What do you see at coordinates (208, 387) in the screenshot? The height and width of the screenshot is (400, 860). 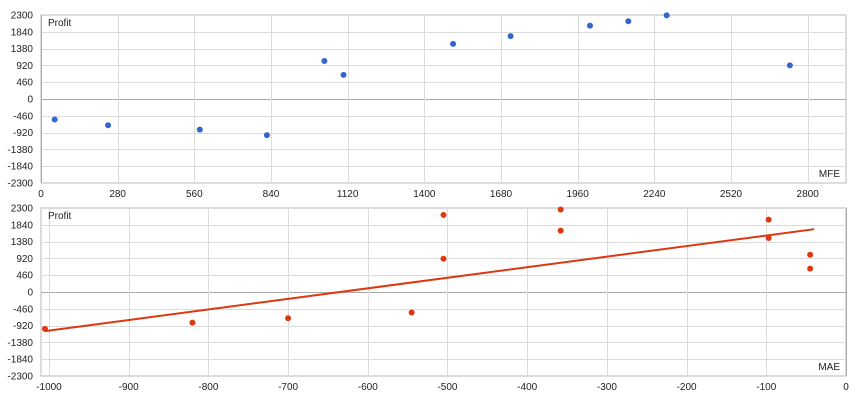 I see `x-tick-label: -800` at bounding box center [208, 387].